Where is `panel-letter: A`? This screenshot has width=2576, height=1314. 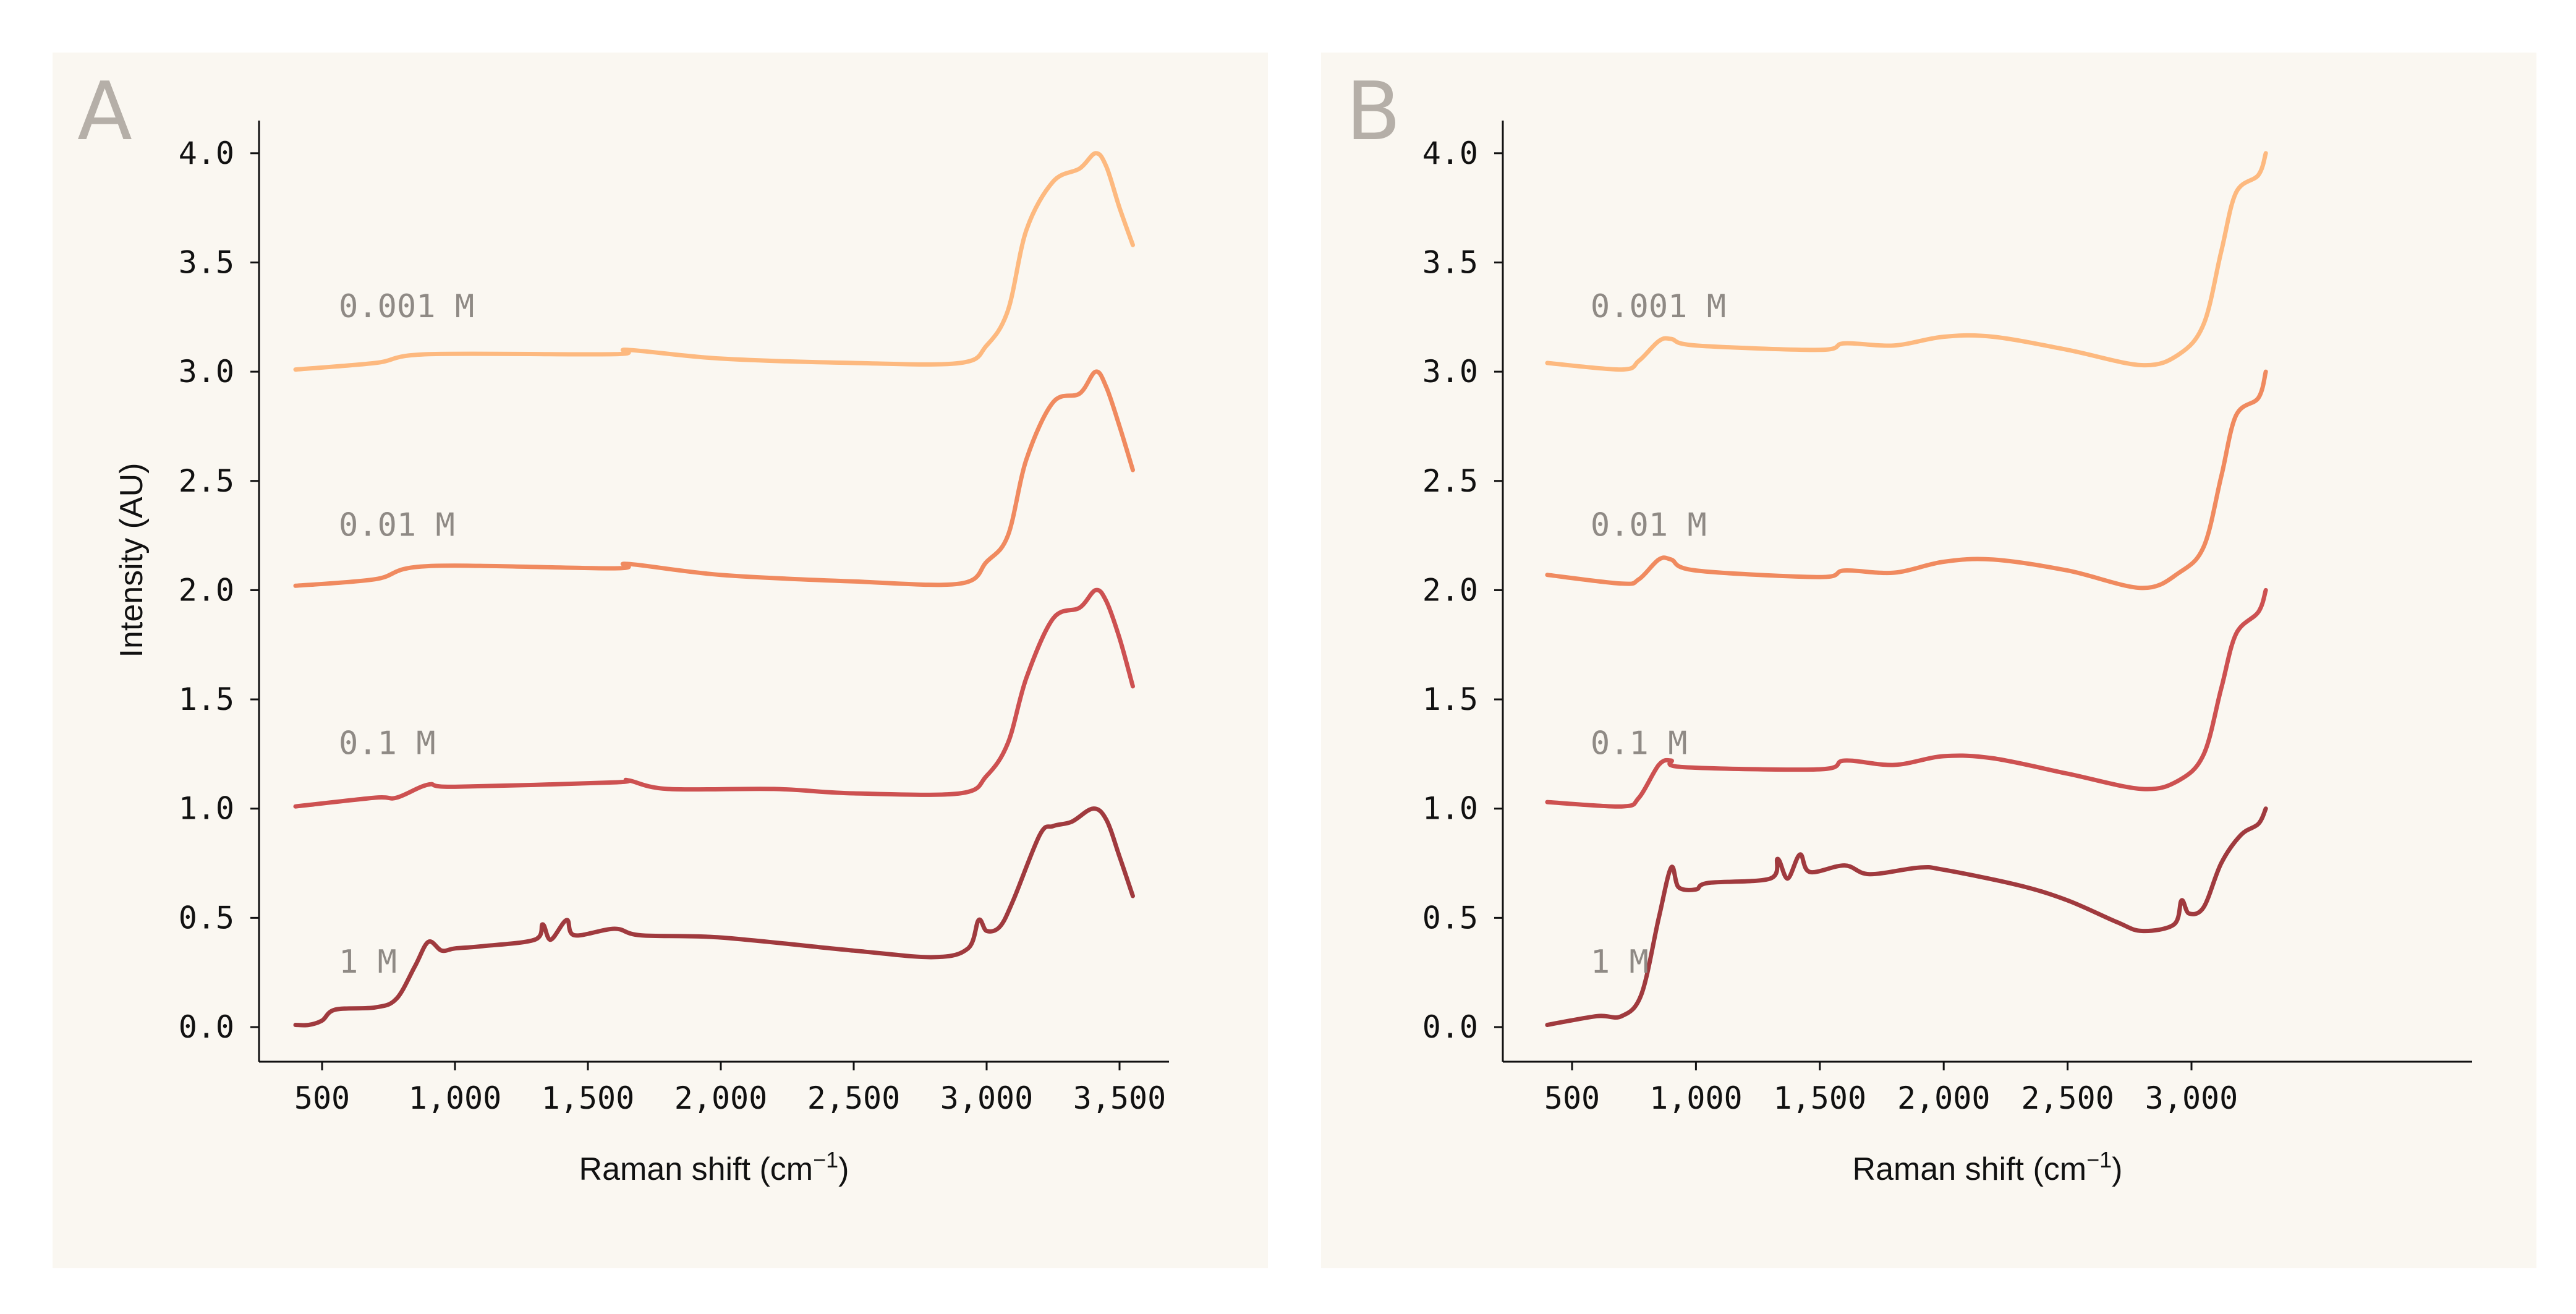 panel-letter: A is located at coordinates (104, 111).